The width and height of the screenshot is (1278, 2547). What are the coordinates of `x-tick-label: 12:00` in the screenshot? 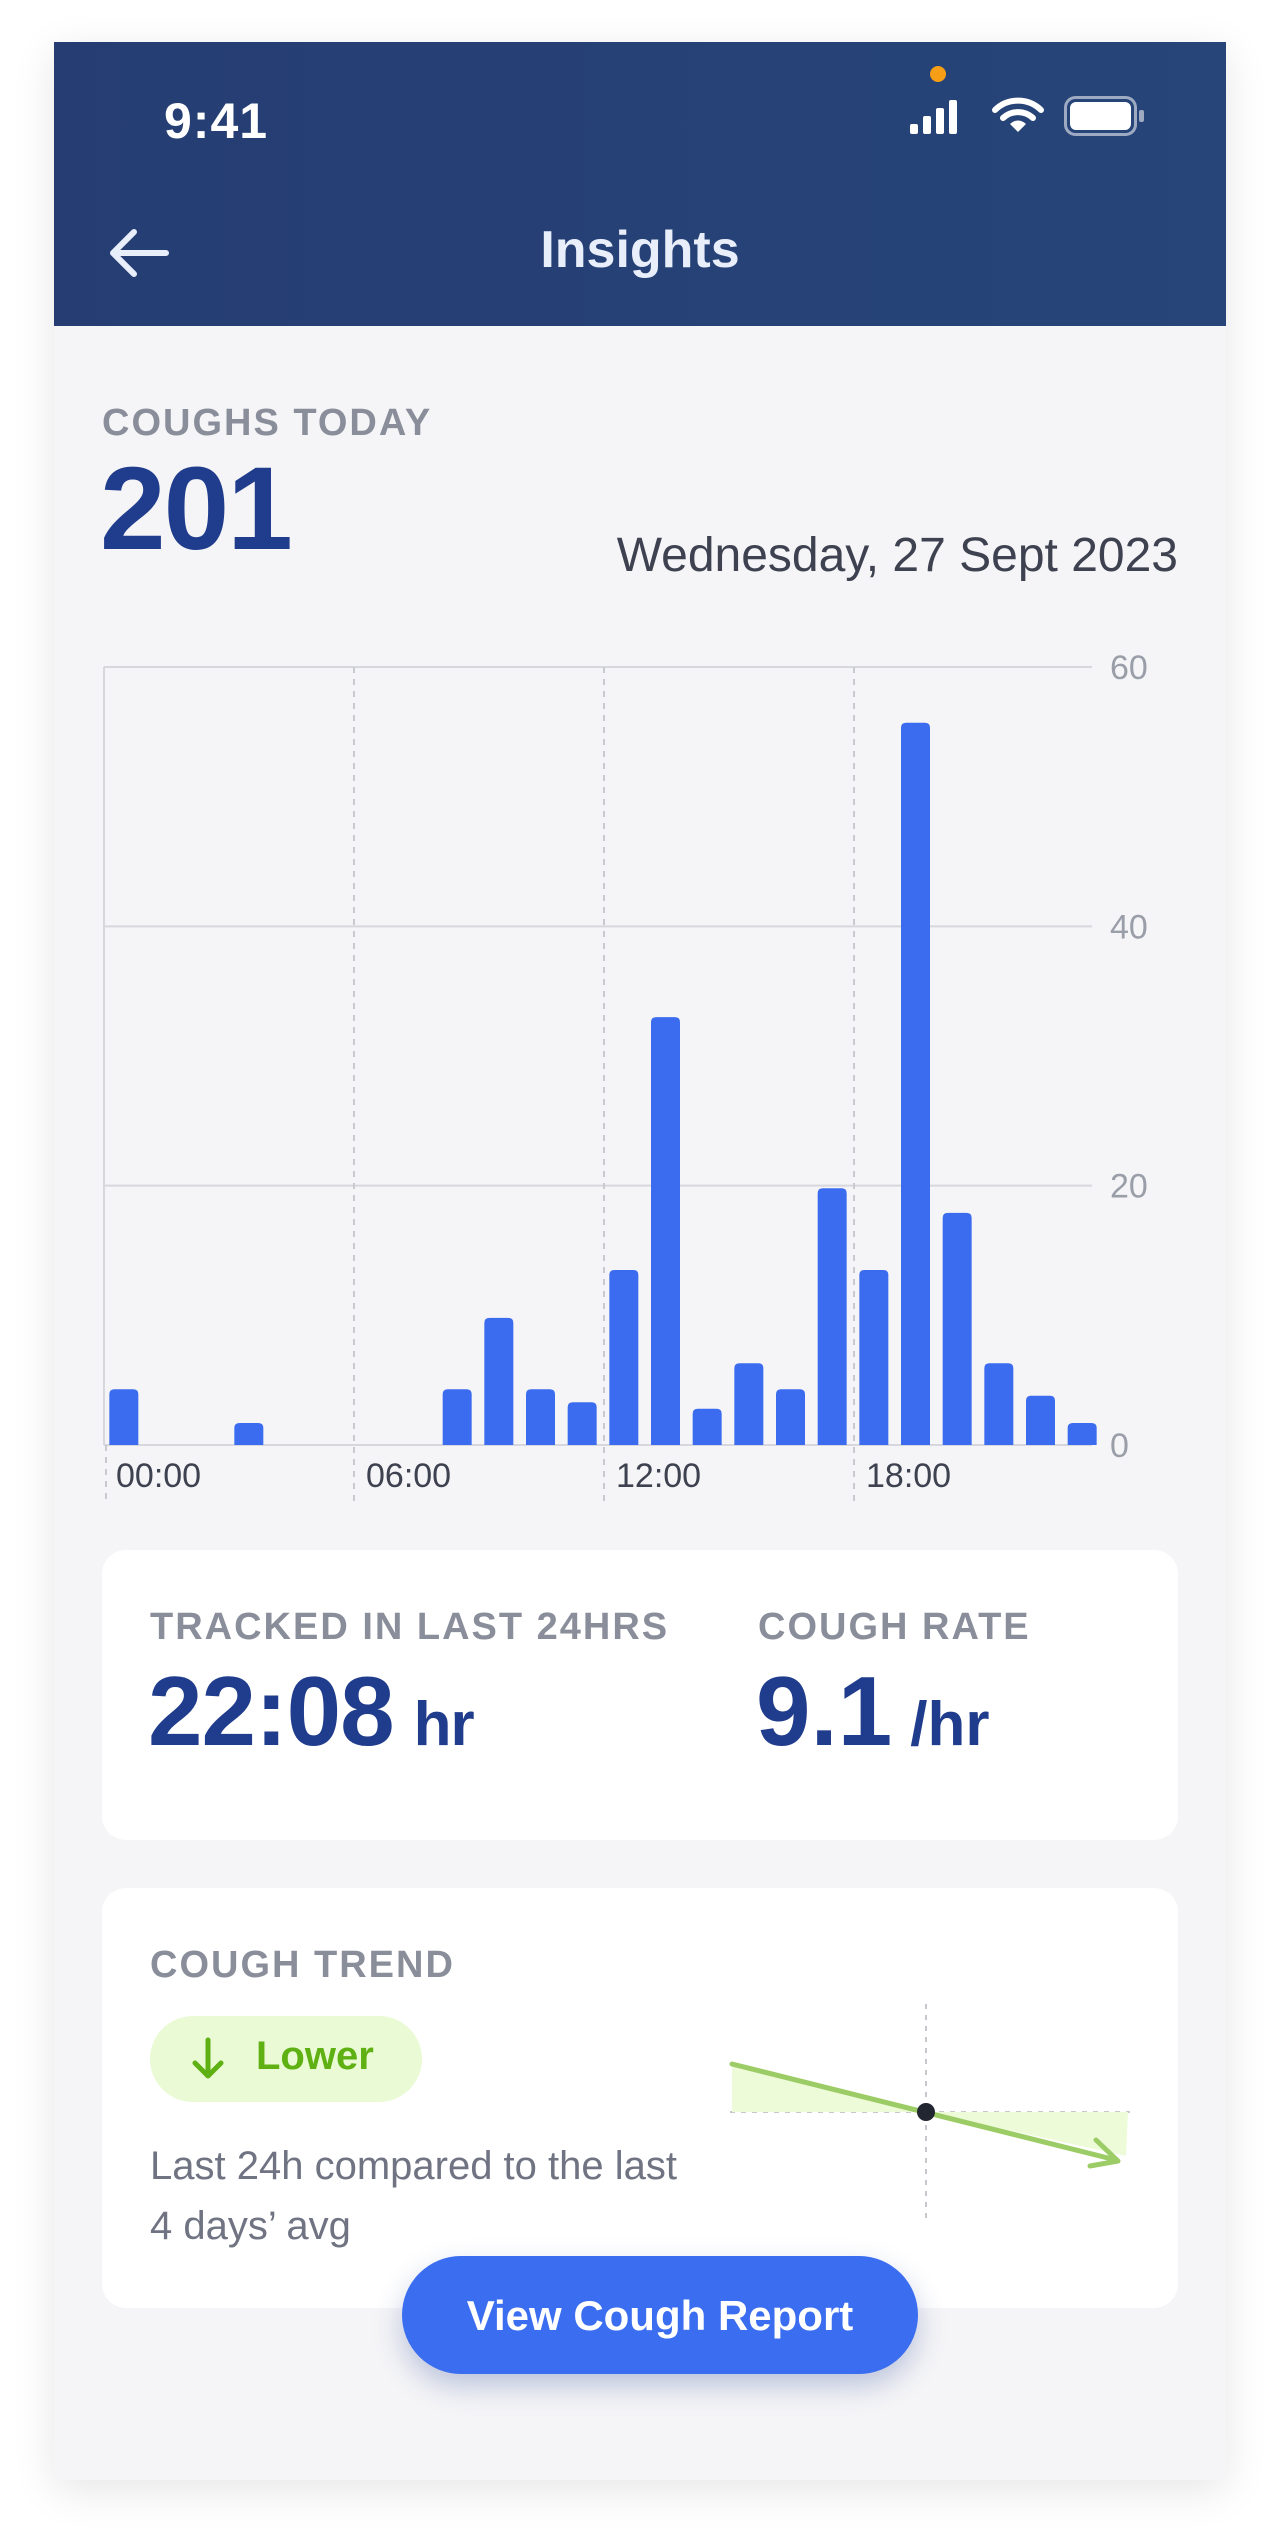 It's located at (658, 1476).